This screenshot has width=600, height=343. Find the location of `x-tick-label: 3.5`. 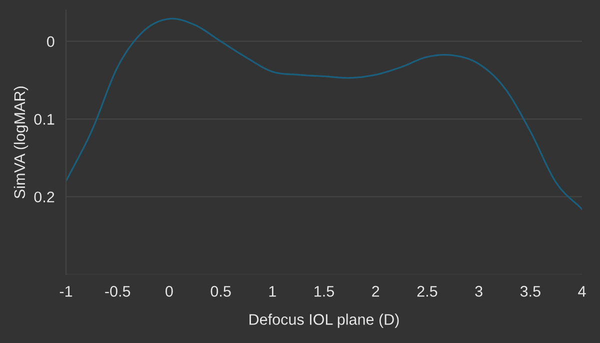

x-tick-label: 3.5 is located at coordinates (530, 291).